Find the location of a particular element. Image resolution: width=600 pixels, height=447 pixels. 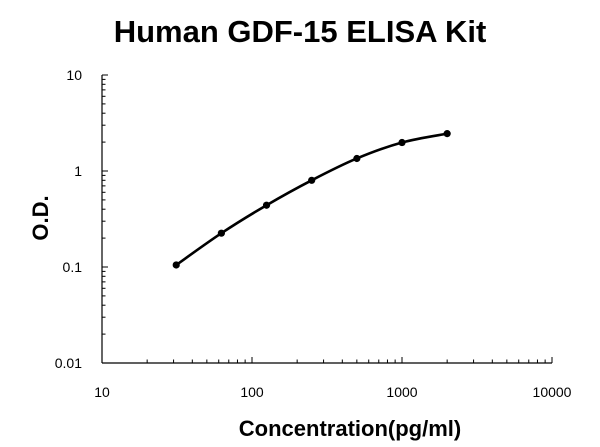

x-tick-label: 1000 is located at coordinates (401, 392).